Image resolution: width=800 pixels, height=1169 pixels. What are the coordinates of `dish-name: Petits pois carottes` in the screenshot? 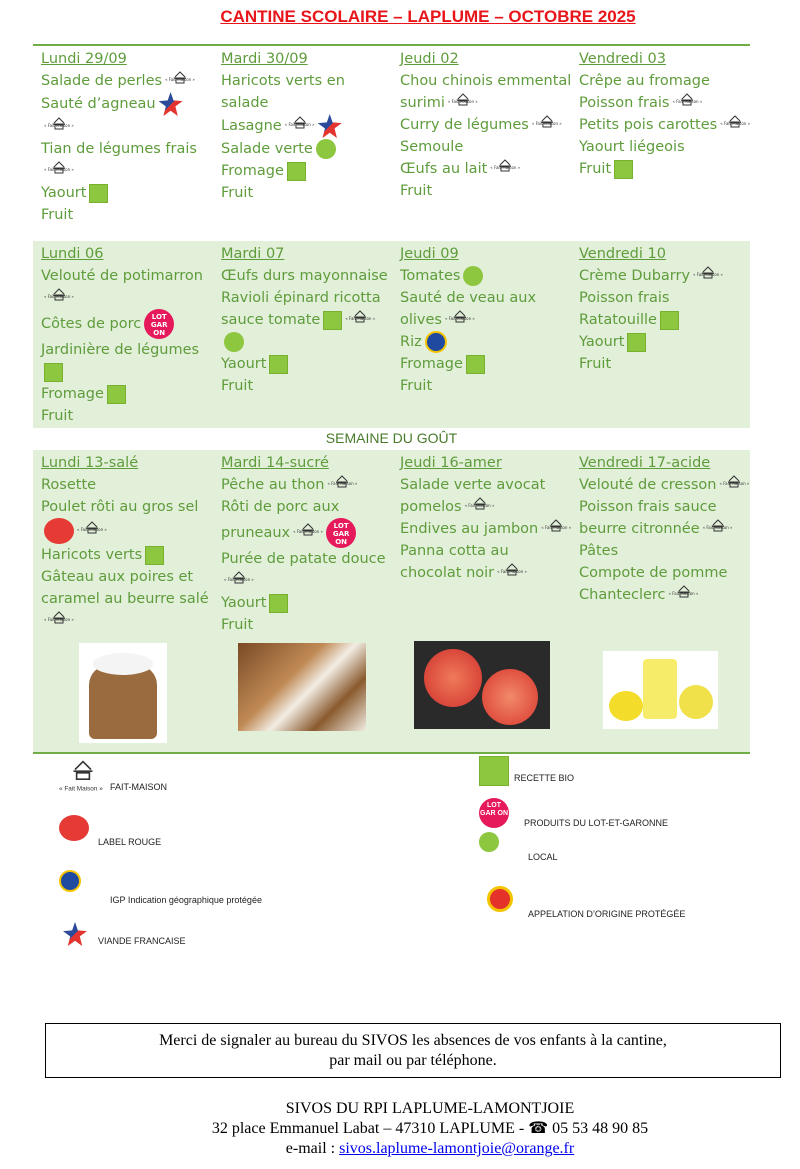 It's located at (648, 125).